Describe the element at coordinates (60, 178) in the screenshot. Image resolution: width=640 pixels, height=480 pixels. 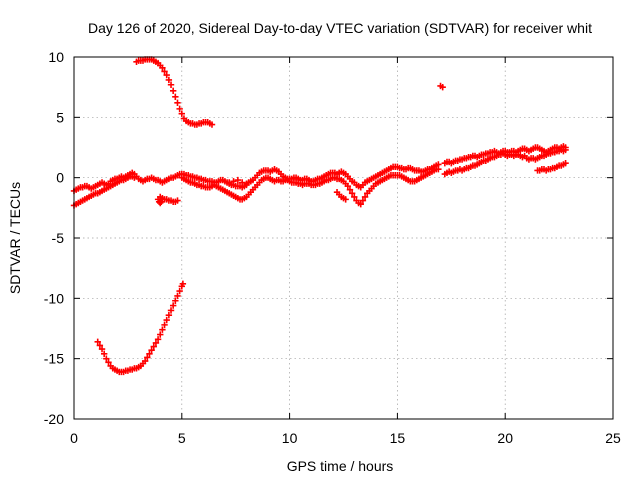
I see `y-tick-label: 0` at that location.